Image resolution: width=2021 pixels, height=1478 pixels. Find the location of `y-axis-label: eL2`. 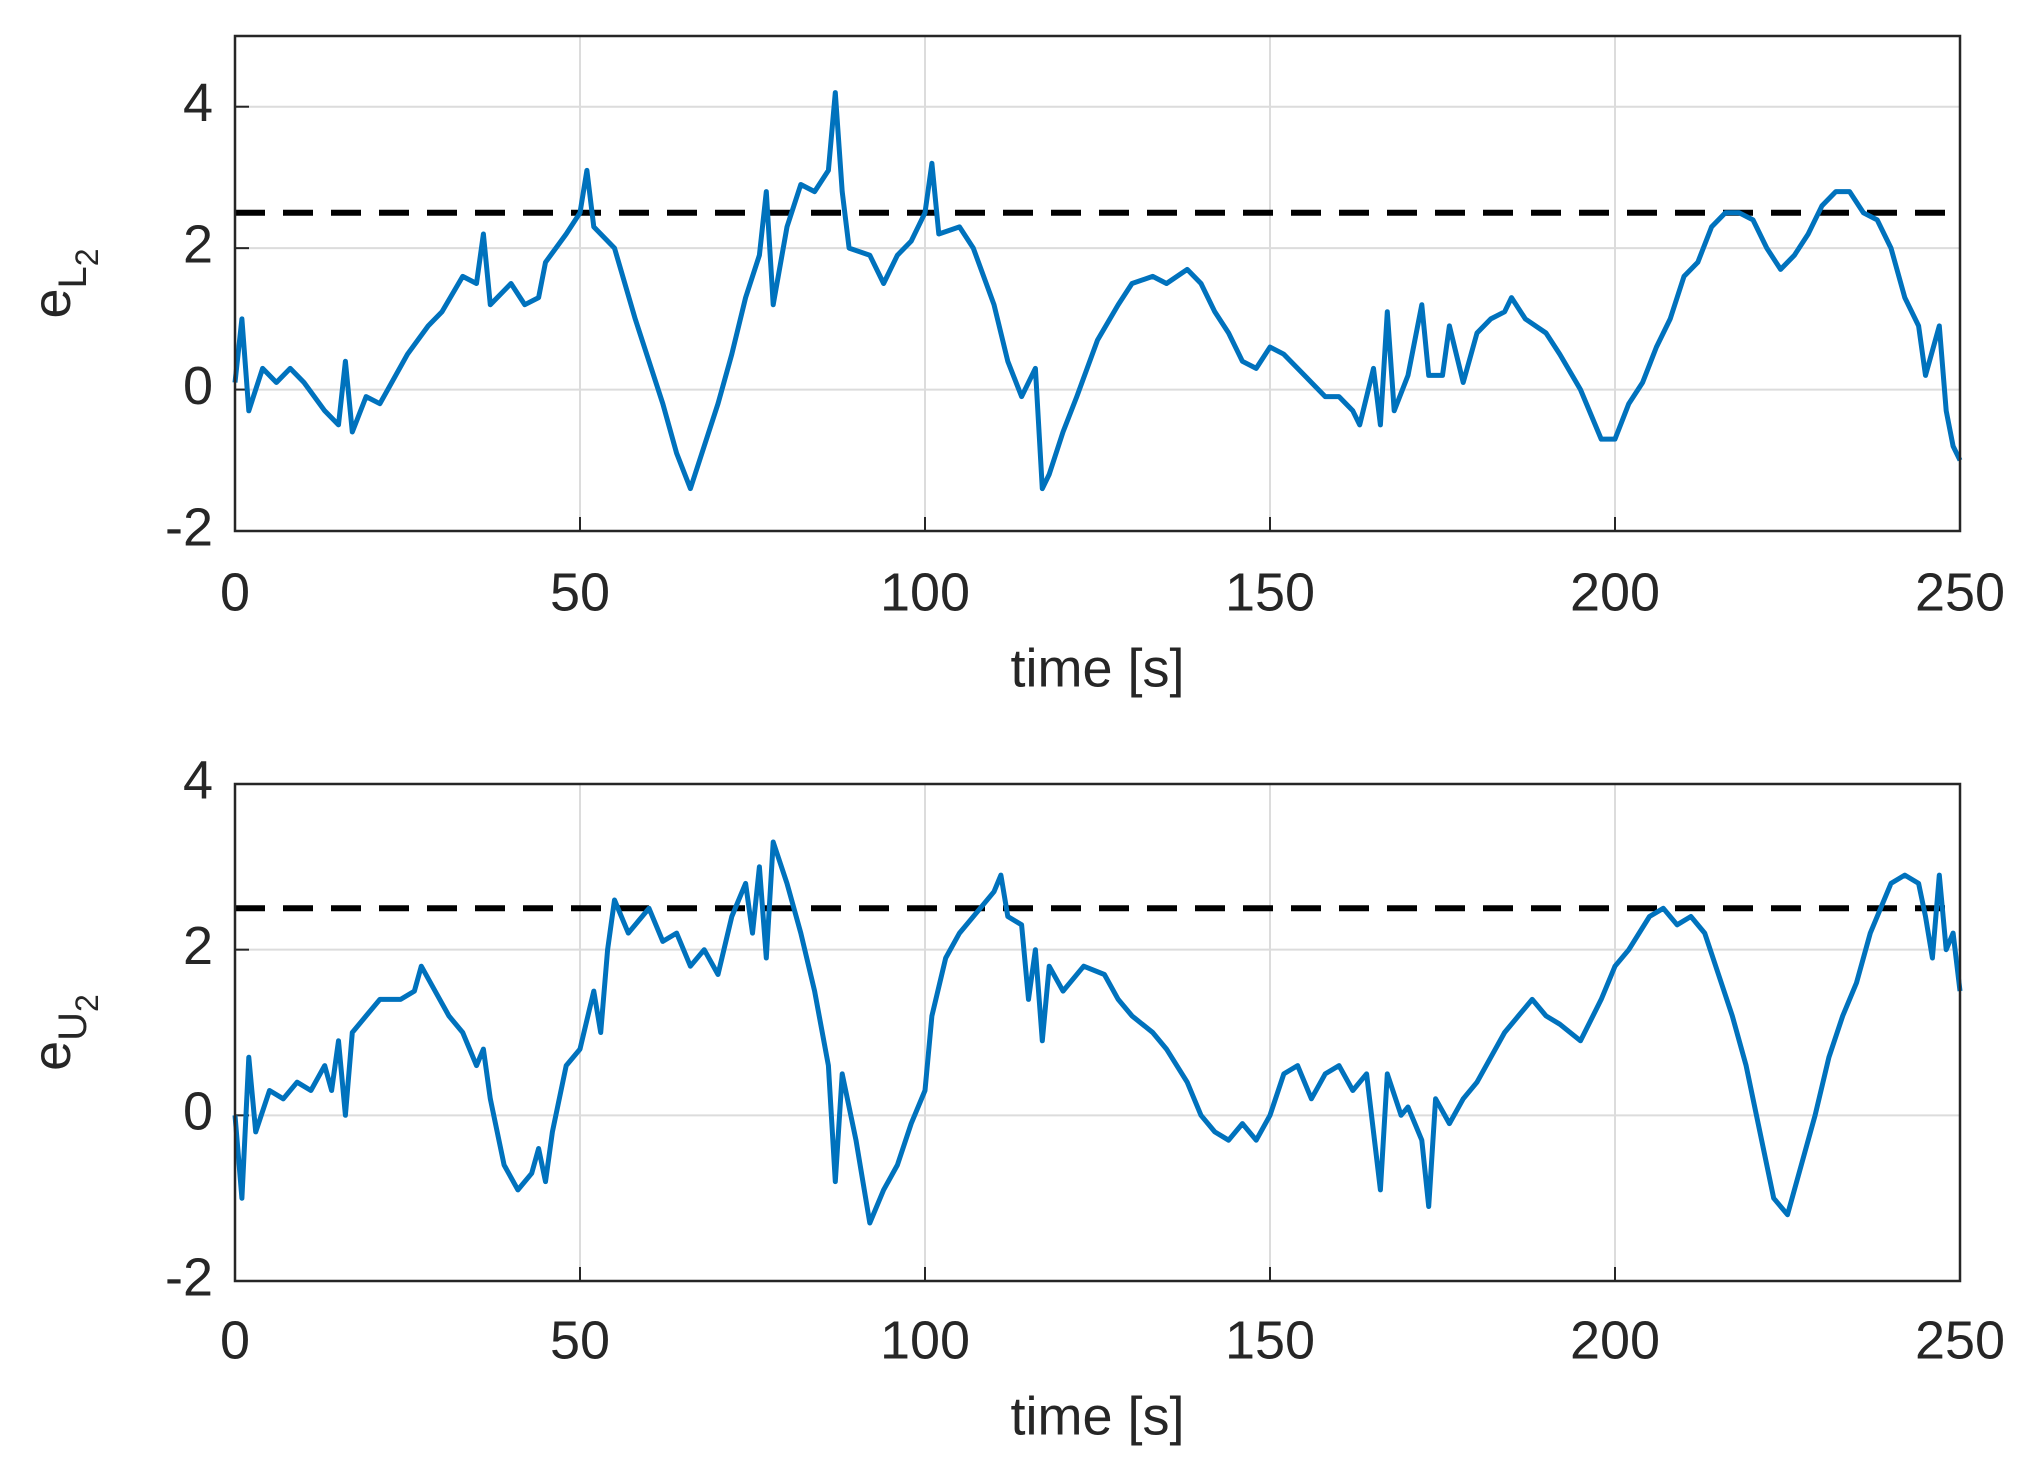

y-axis-label: eL2 is located at coordinates (63, 283).